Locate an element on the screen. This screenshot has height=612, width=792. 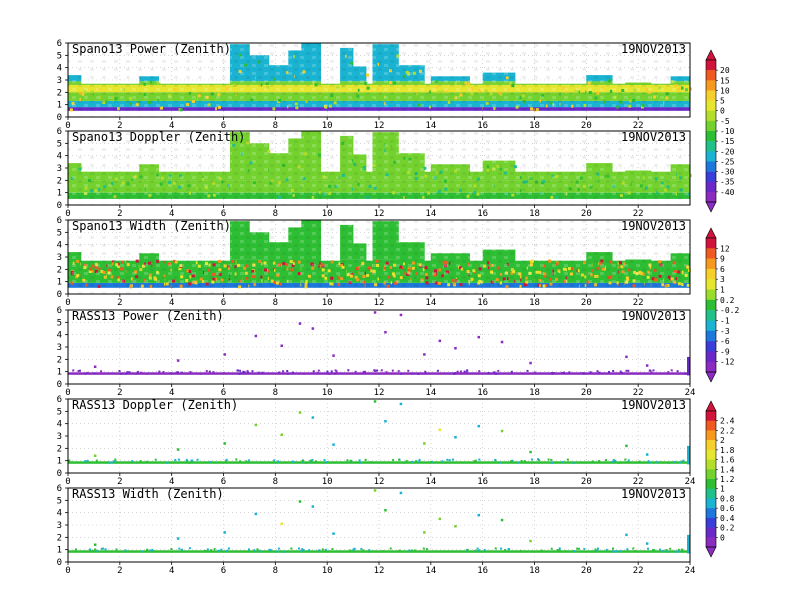
y-tick-label: 4 is located at coordinates (59, 157).